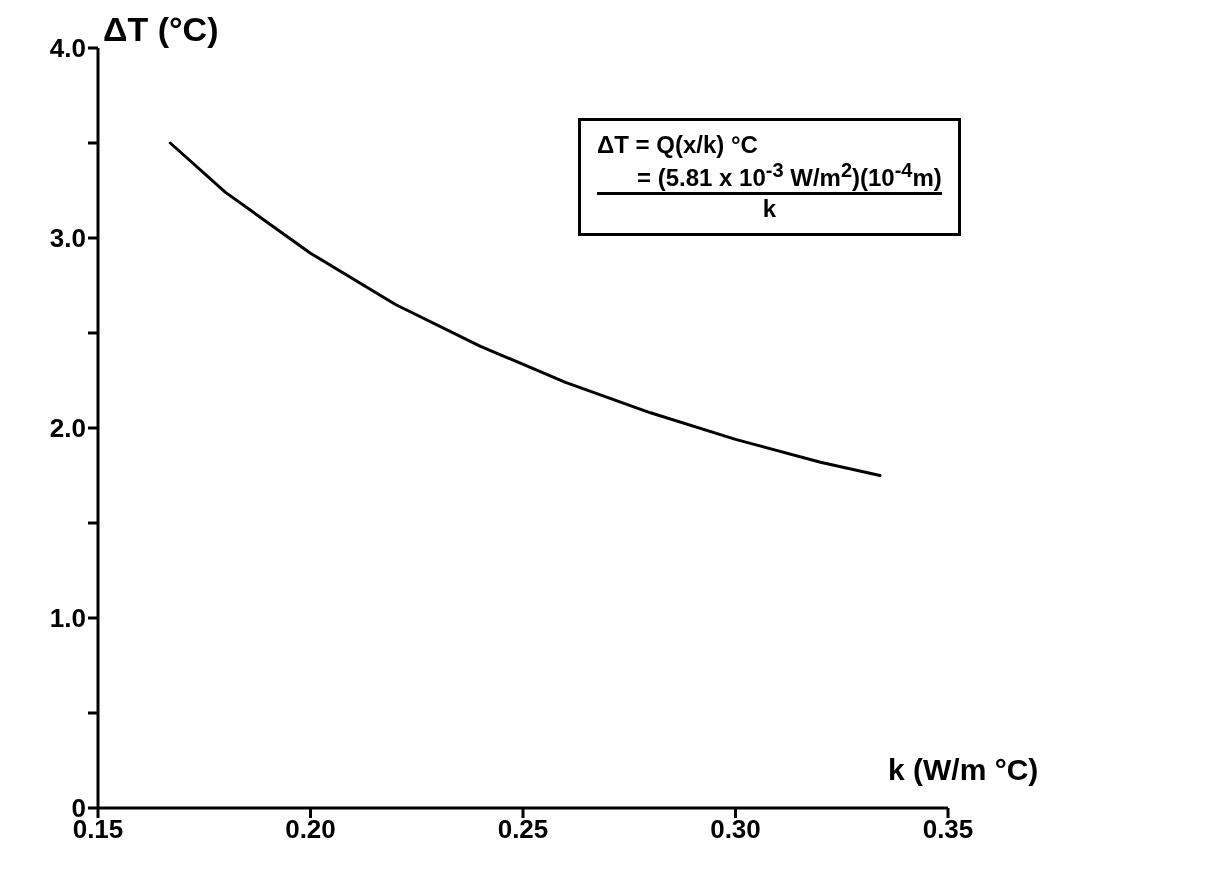 The width and height of the screenshot is (1207, 884). I want to click on y-tick-label: 1.0, so click(67, 618).